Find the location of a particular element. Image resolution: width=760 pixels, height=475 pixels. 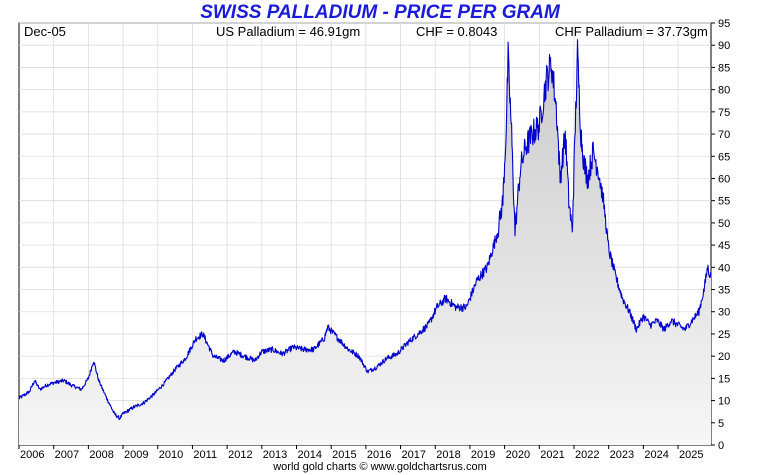

x-tick-label: 2012 is located at coordinates (240, 455).